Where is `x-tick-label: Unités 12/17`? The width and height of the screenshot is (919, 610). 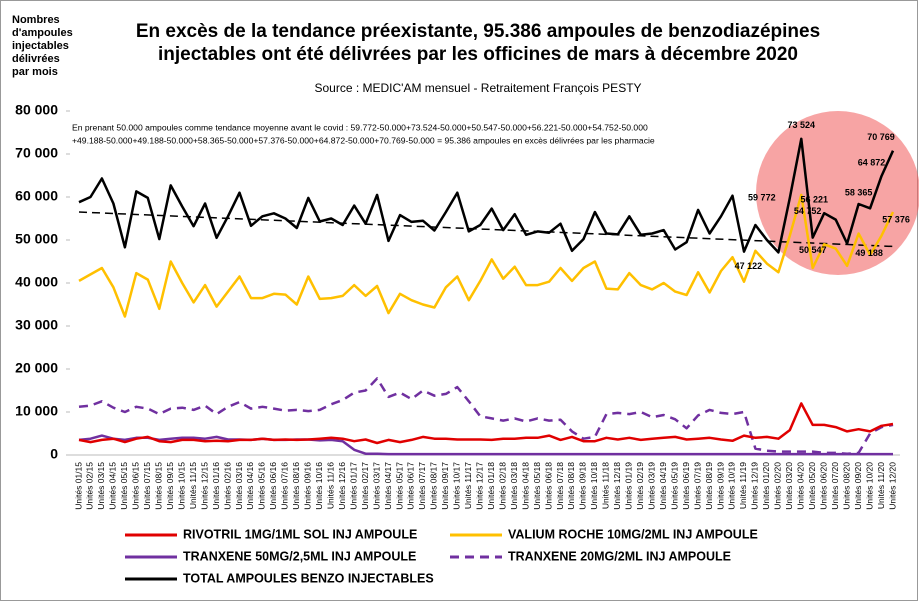
x-tick-label: Unités 12/17 is located at coordinates (480, 486).